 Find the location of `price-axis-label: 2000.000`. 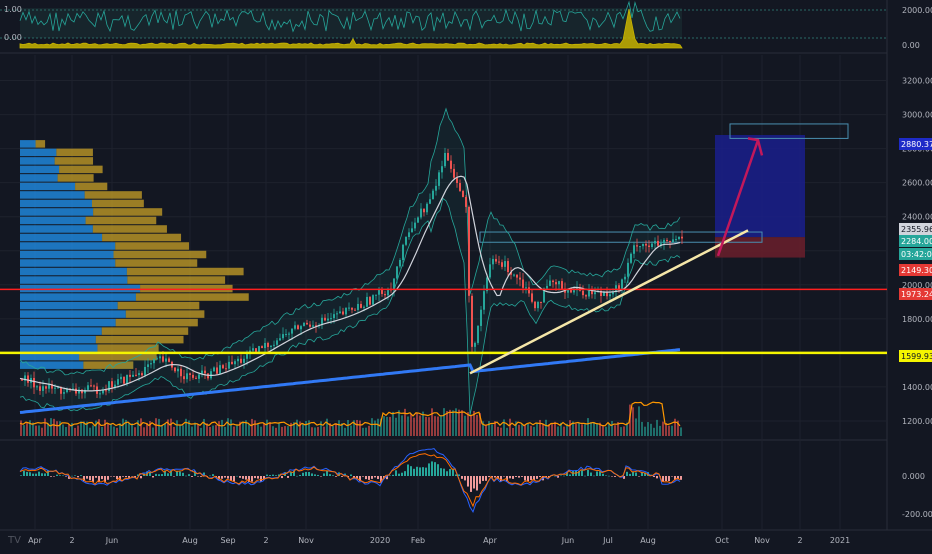

price-axis-label: 2000.000 is located at coordinates (917, 285).